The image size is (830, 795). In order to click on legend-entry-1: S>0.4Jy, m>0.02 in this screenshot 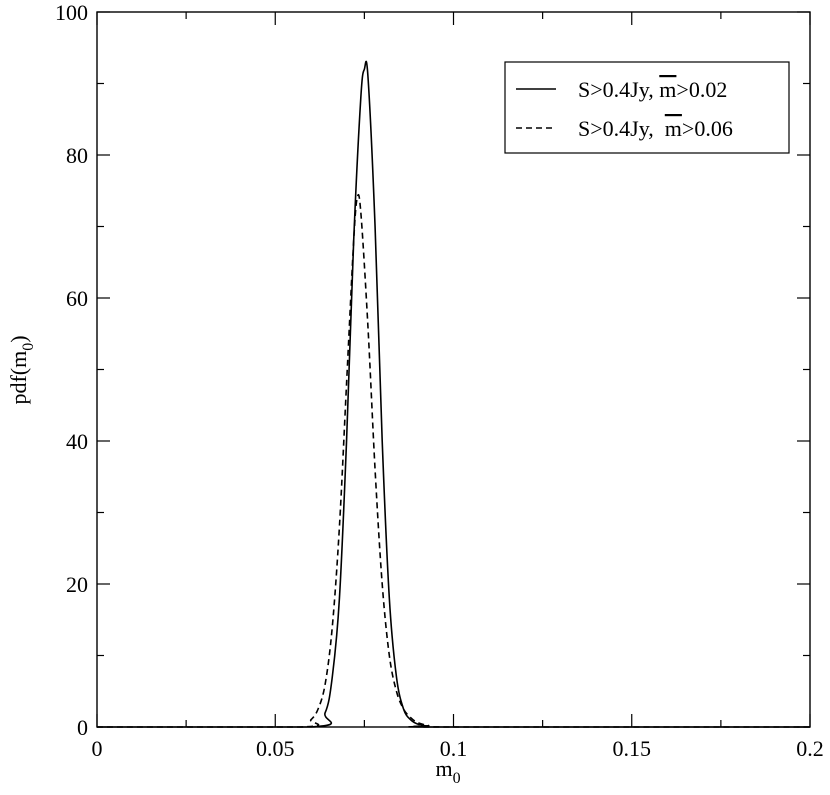, I will do `click(652, 89)`.